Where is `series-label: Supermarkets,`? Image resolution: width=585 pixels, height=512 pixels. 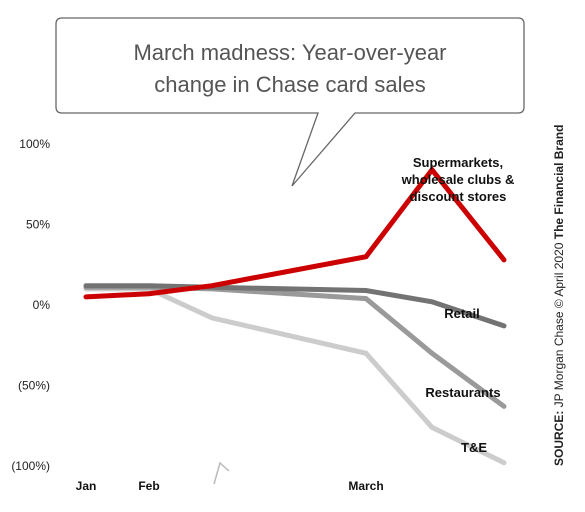 series-label: Supermarkets, is located at coordinates (458, 162).